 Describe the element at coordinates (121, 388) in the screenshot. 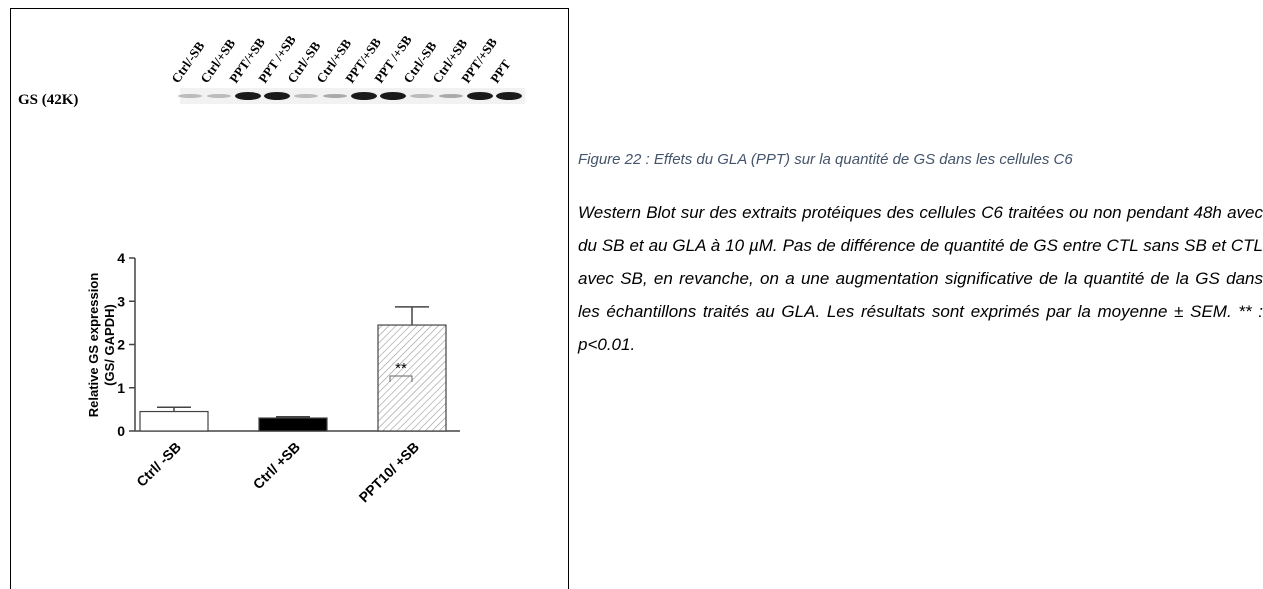

I see `y-tick-label: 1` at that location.